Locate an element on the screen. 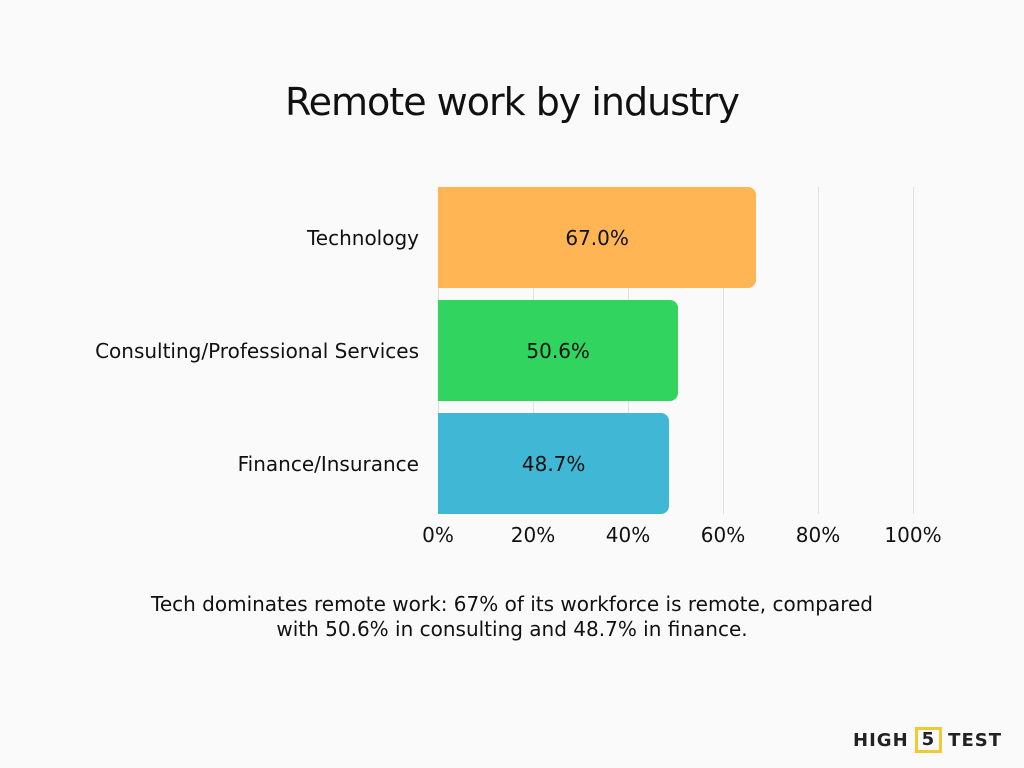  category-label: Consulting/Professional Services is located at coordinates (257, 350).